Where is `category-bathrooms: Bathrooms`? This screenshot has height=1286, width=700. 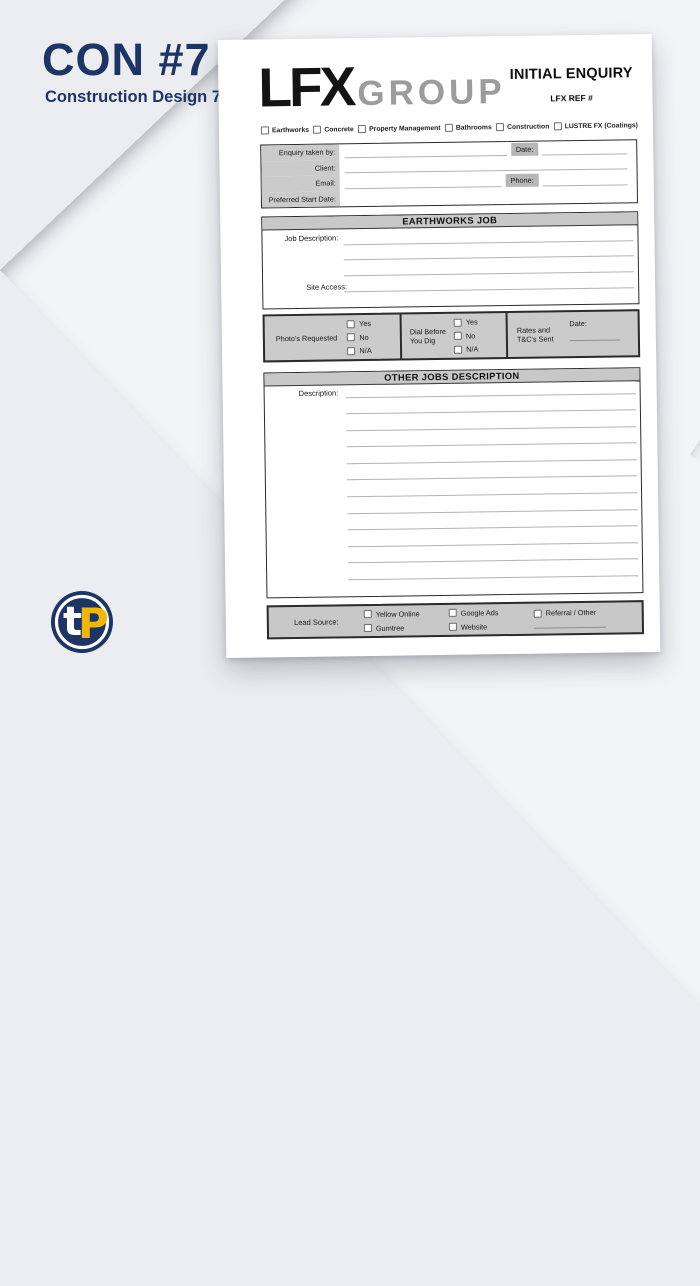 category-bathrooms: Bathrooms is located at coordinates (468, 127).